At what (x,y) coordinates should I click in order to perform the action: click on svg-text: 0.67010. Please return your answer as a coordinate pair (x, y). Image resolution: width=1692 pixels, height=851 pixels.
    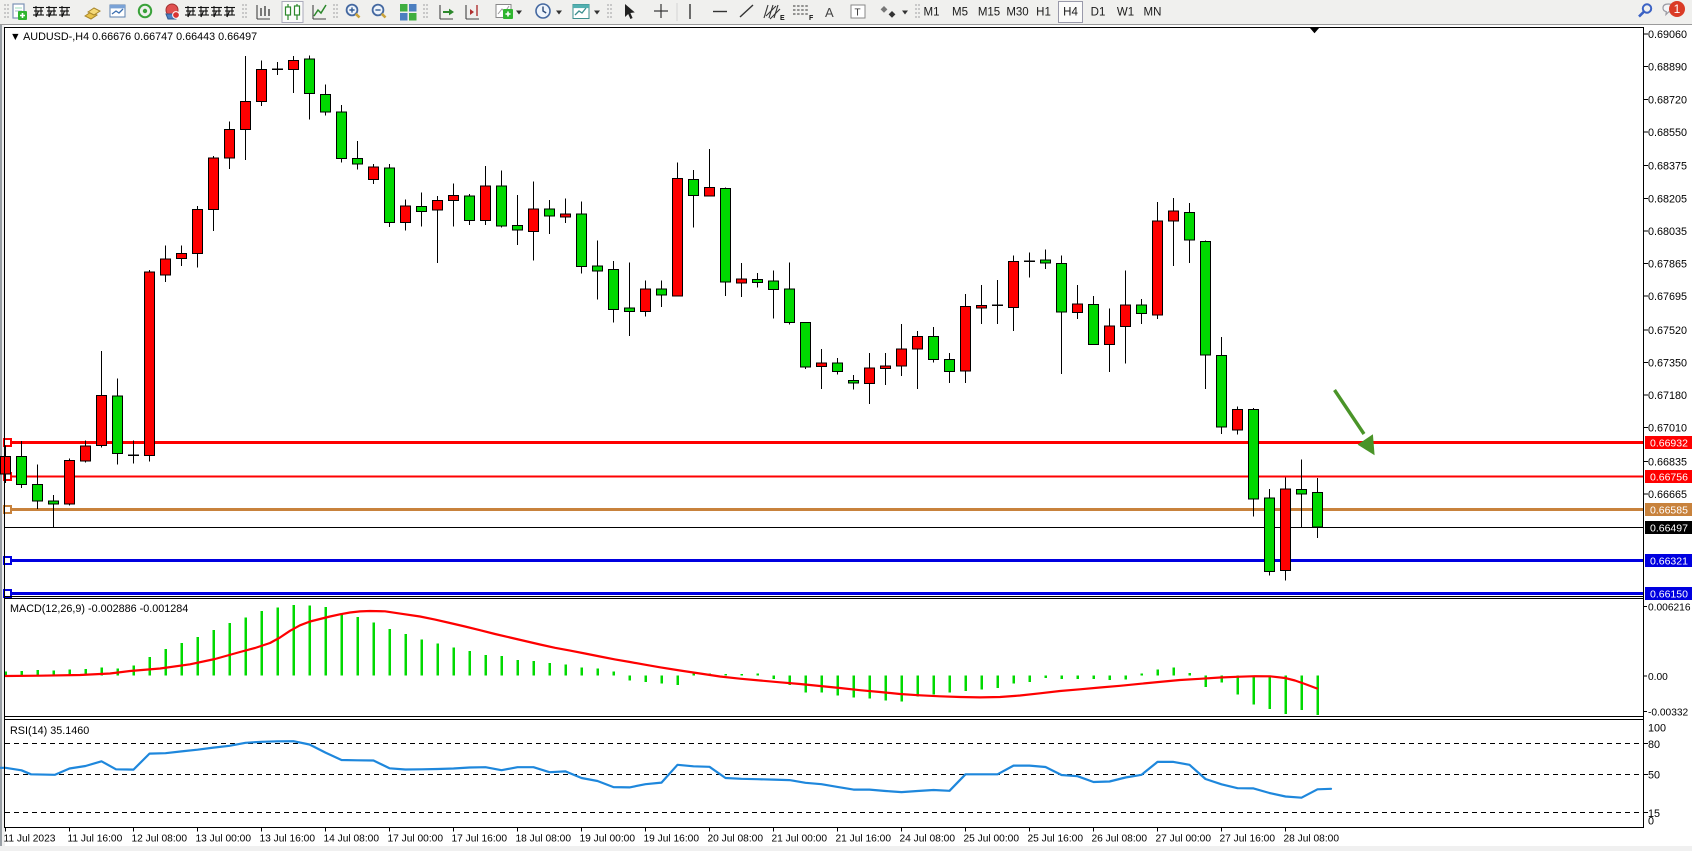
    Looking at the image, I should click on (1667, 429).